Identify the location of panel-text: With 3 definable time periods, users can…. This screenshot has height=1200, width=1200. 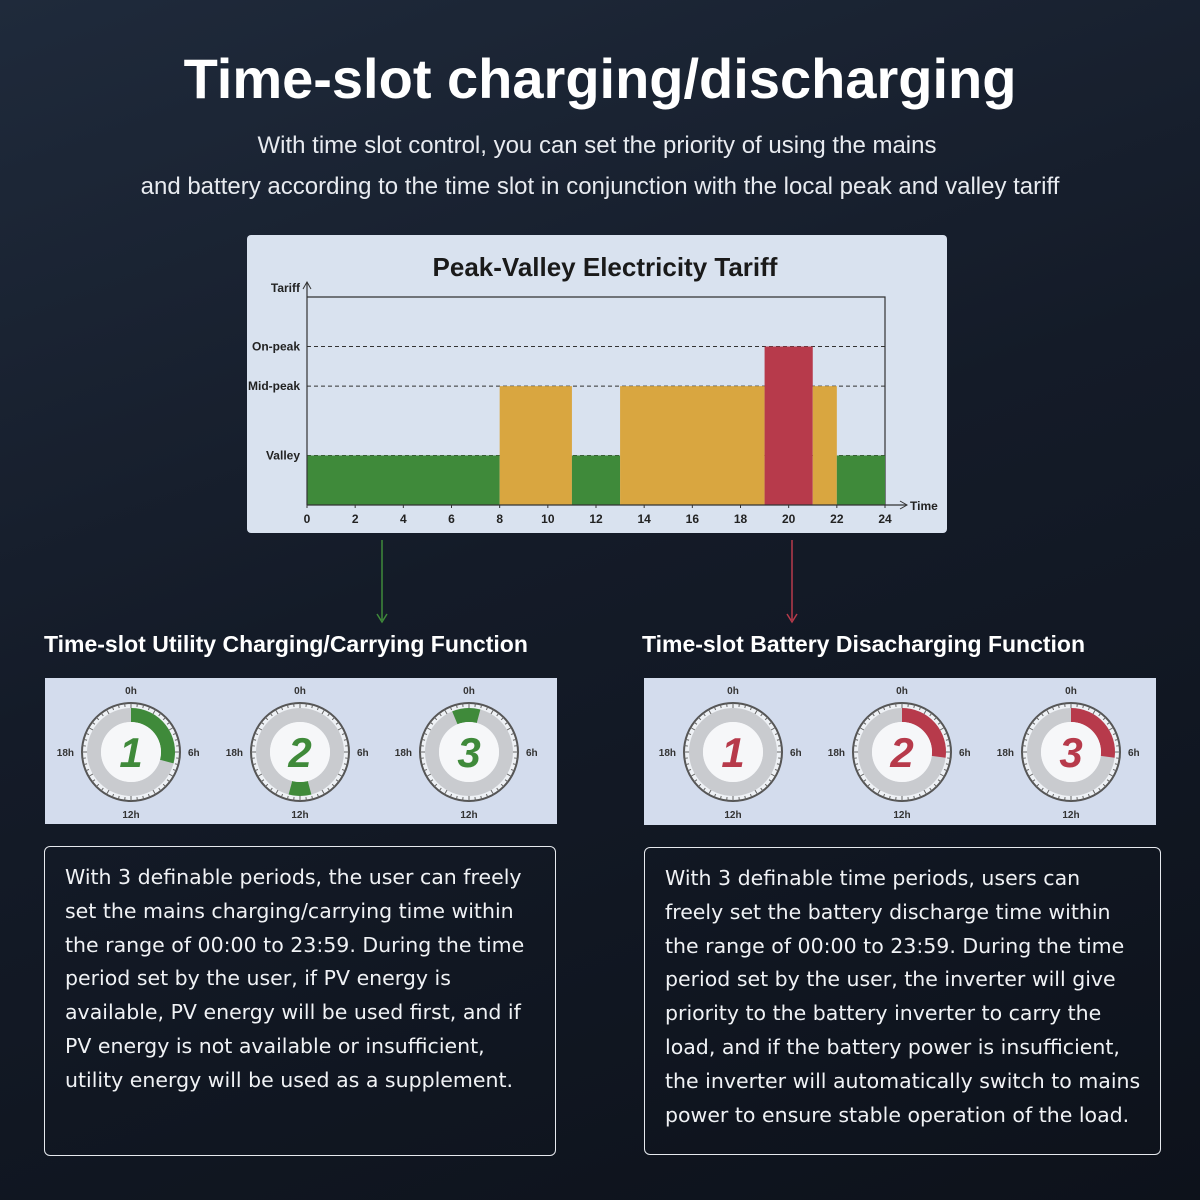
(902, 1001).